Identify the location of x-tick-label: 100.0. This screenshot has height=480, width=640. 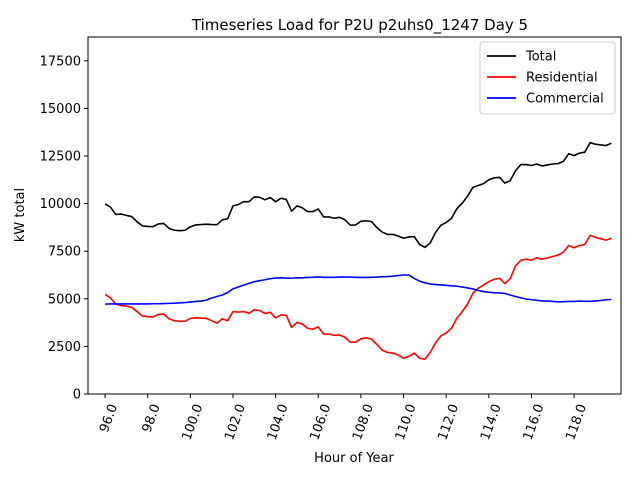
(193, 422).